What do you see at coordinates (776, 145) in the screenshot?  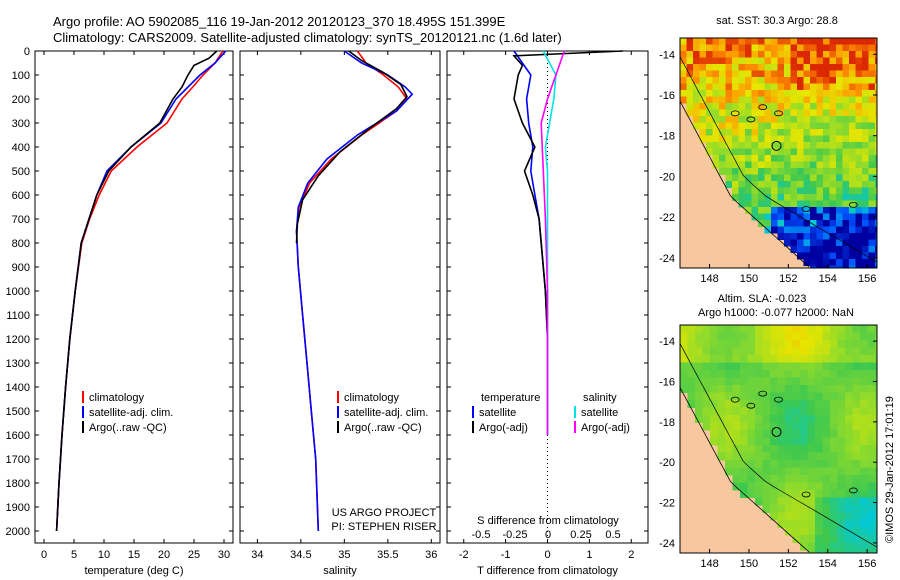 I see `argo-position-marker` at bounding box center [776, 145].